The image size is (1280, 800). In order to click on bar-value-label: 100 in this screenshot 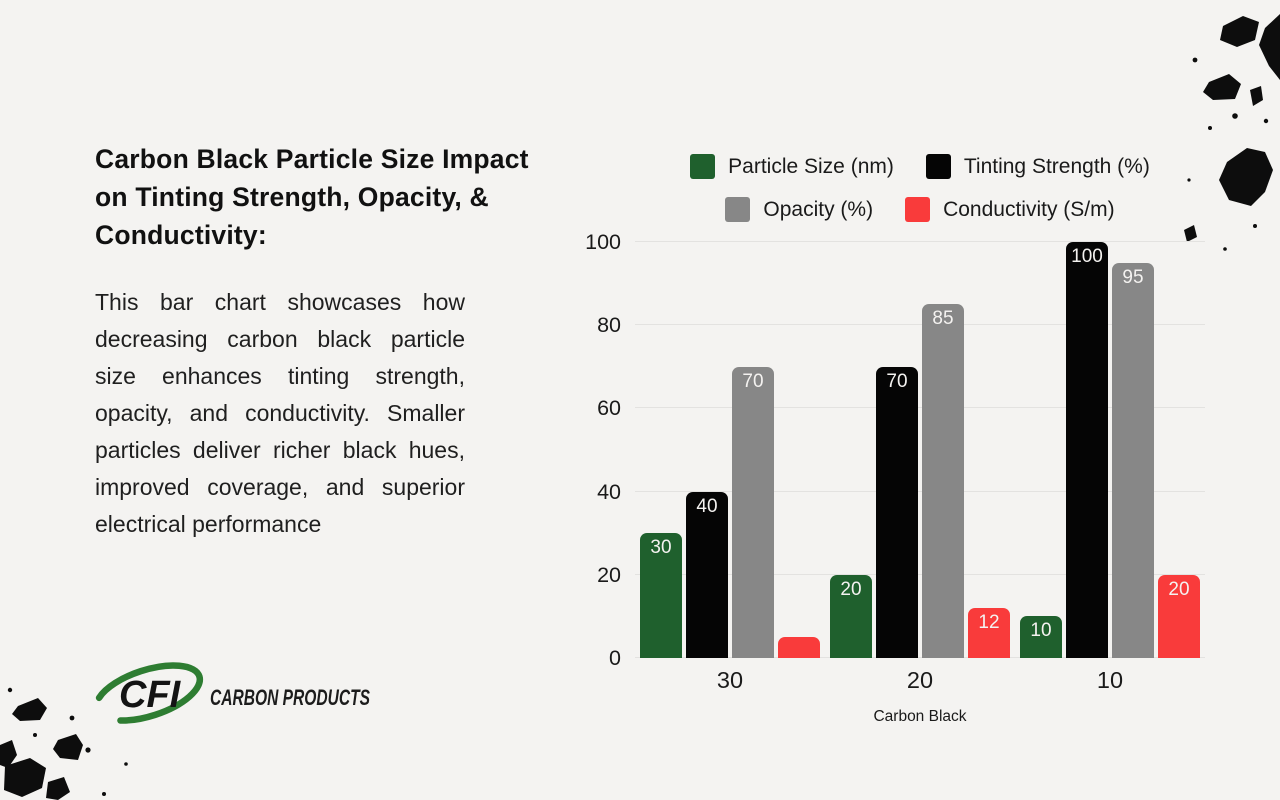, I will do `click(1087, 256)`.